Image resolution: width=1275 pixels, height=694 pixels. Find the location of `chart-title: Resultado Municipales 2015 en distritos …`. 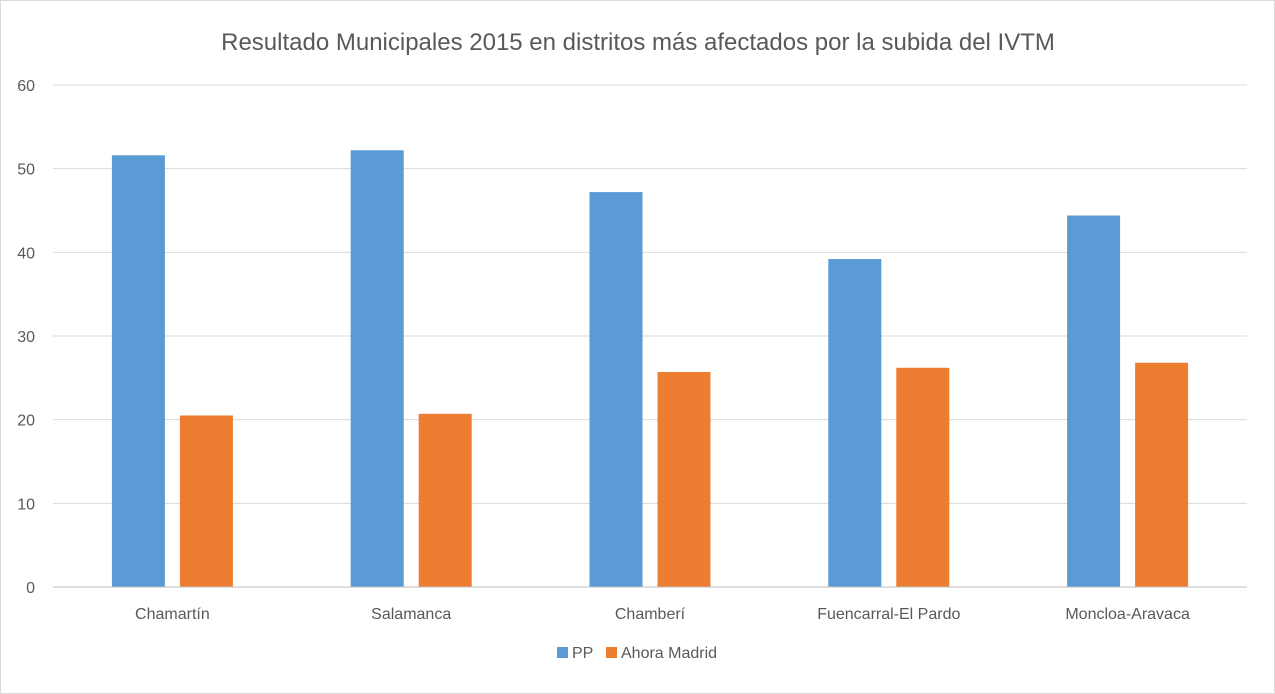

chart-title: Resultado Municipales 2015 en distritos … is located at coordinates (638, 42).